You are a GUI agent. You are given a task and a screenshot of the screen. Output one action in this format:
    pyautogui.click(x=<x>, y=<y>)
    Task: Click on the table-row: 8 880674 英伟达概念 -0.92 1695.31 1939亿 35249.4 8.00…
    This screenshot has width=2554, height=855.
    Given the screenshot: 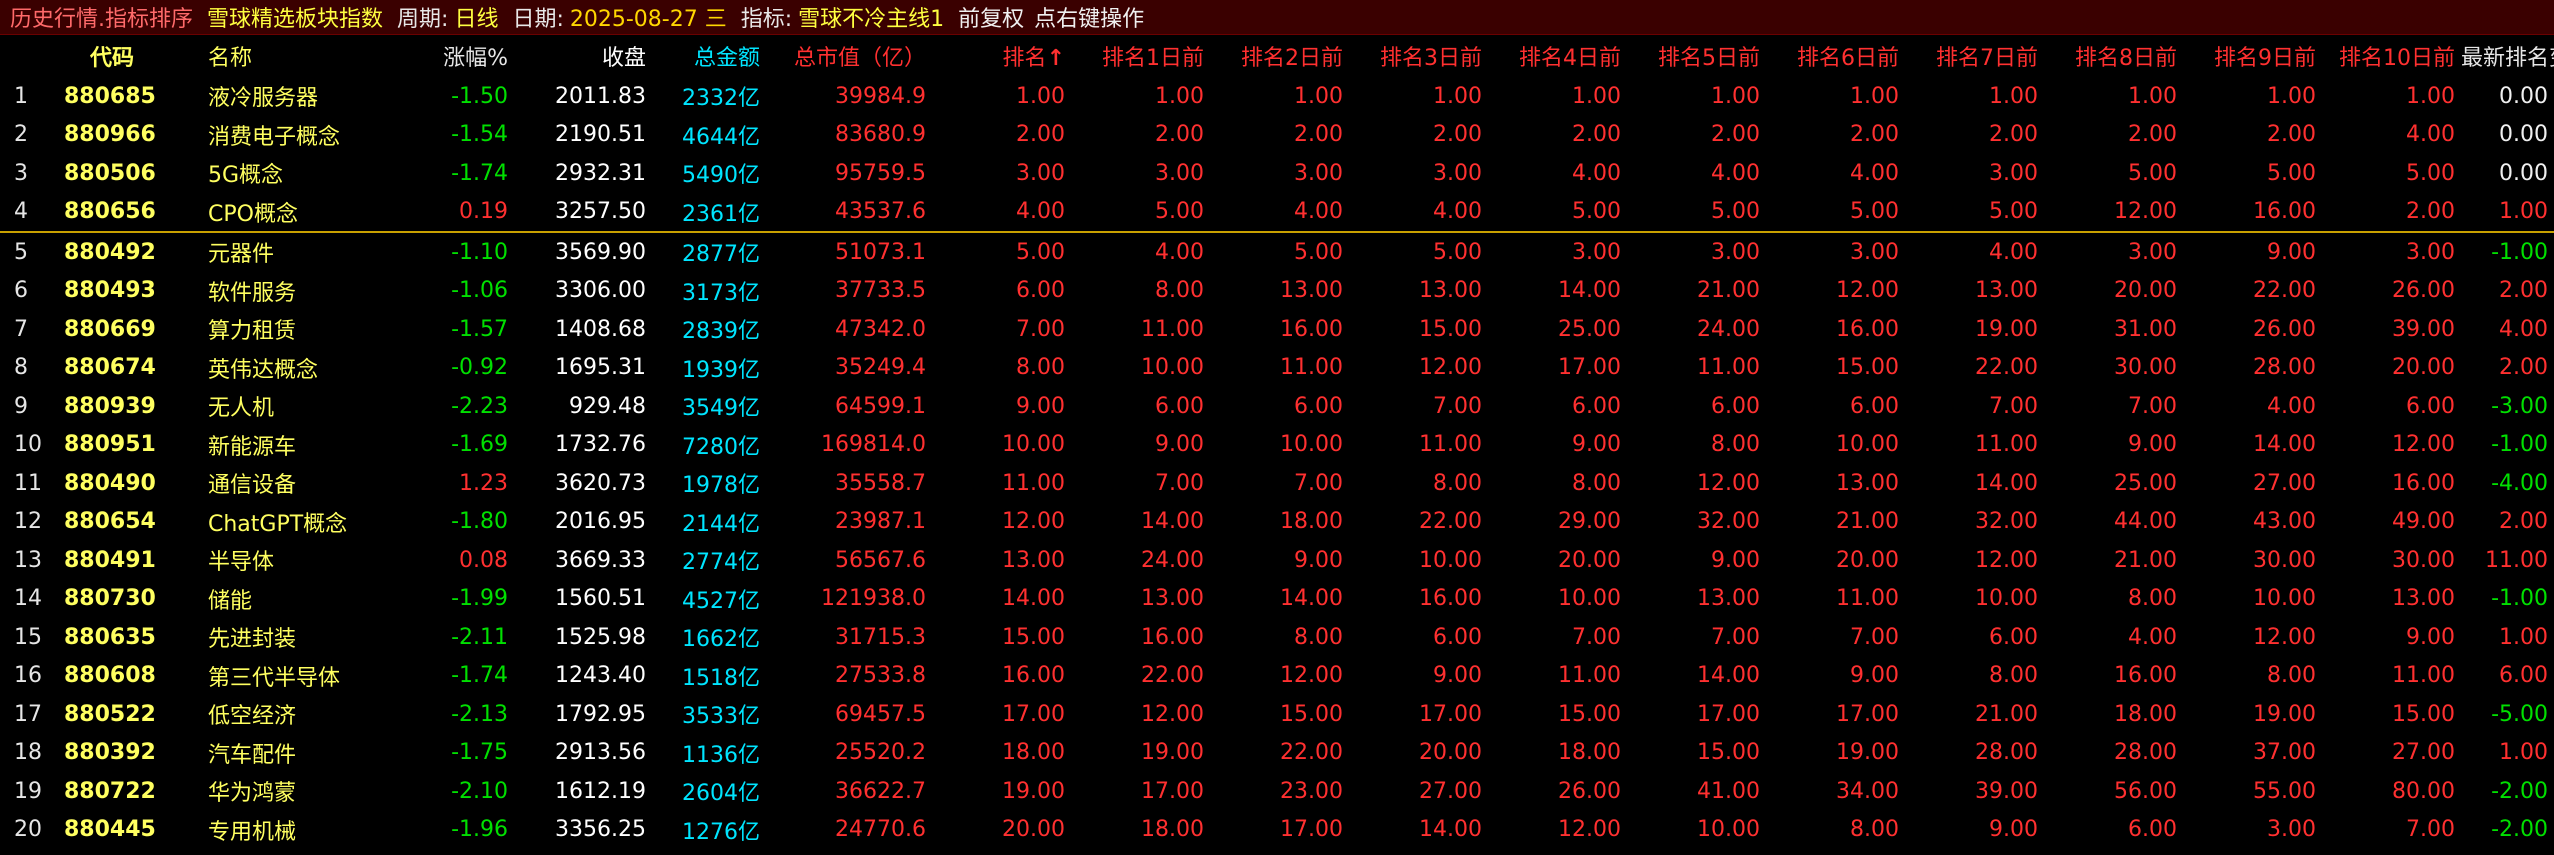 What is the action you would take?
    pyautogui.click(x=1277, y=368)
    